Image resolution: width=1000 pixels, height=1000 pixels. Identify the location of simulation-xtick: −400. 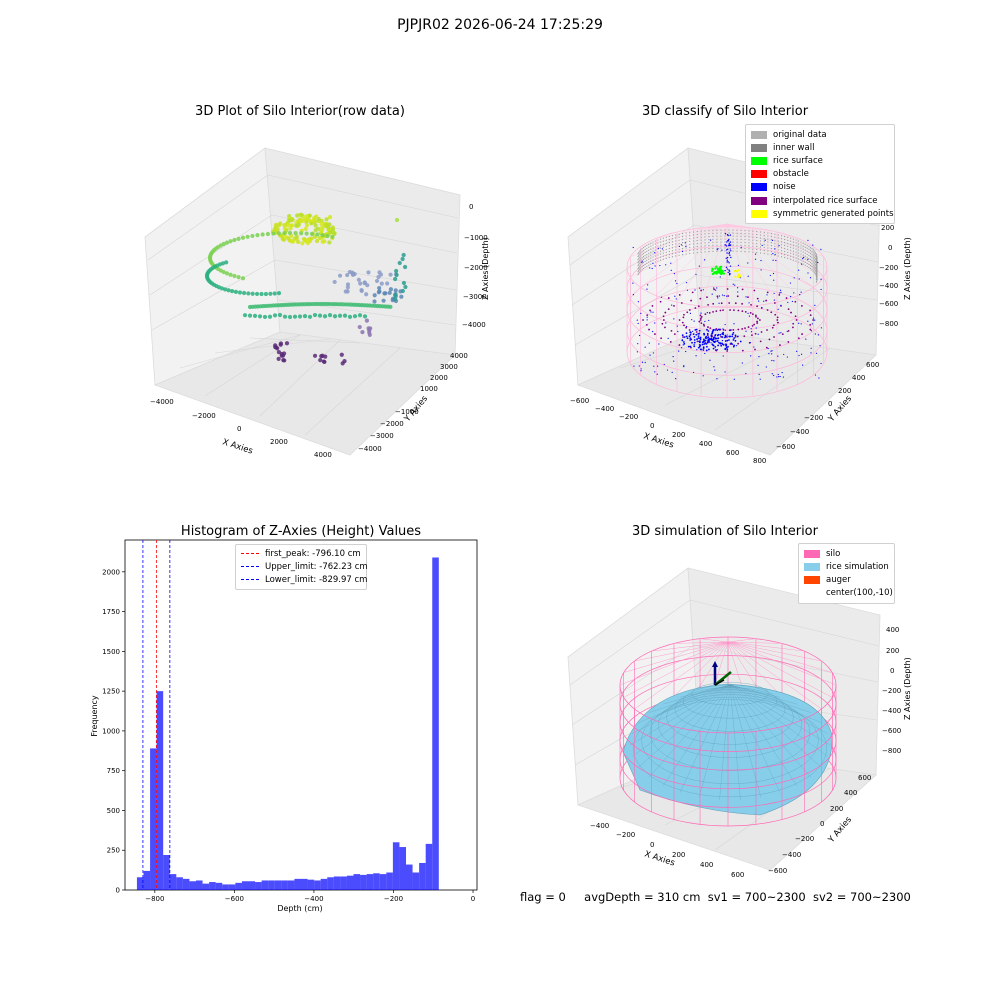
(599, 826).